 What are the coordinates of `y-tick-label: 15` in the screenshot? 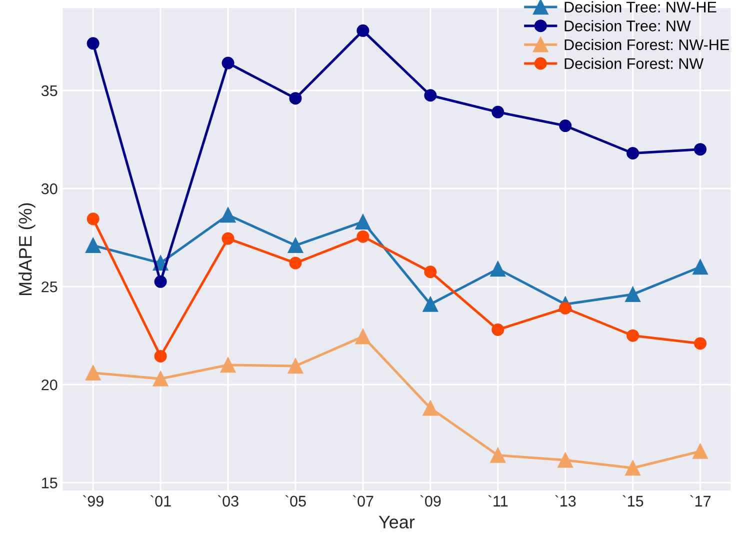 It's located at (50, 483).